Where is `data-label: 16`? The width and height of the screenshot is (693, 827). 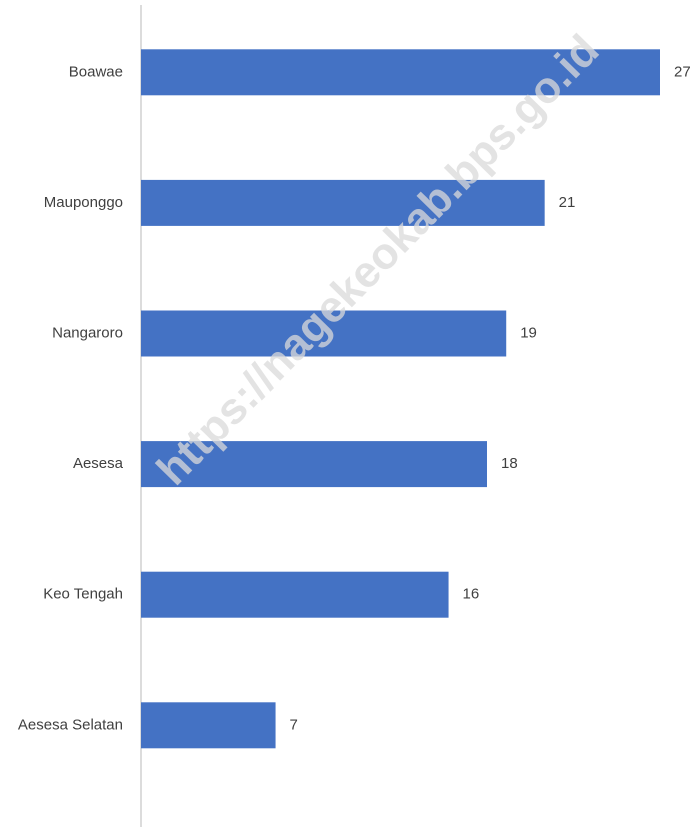
data-label: 16 is located at coordinates (471, 594).